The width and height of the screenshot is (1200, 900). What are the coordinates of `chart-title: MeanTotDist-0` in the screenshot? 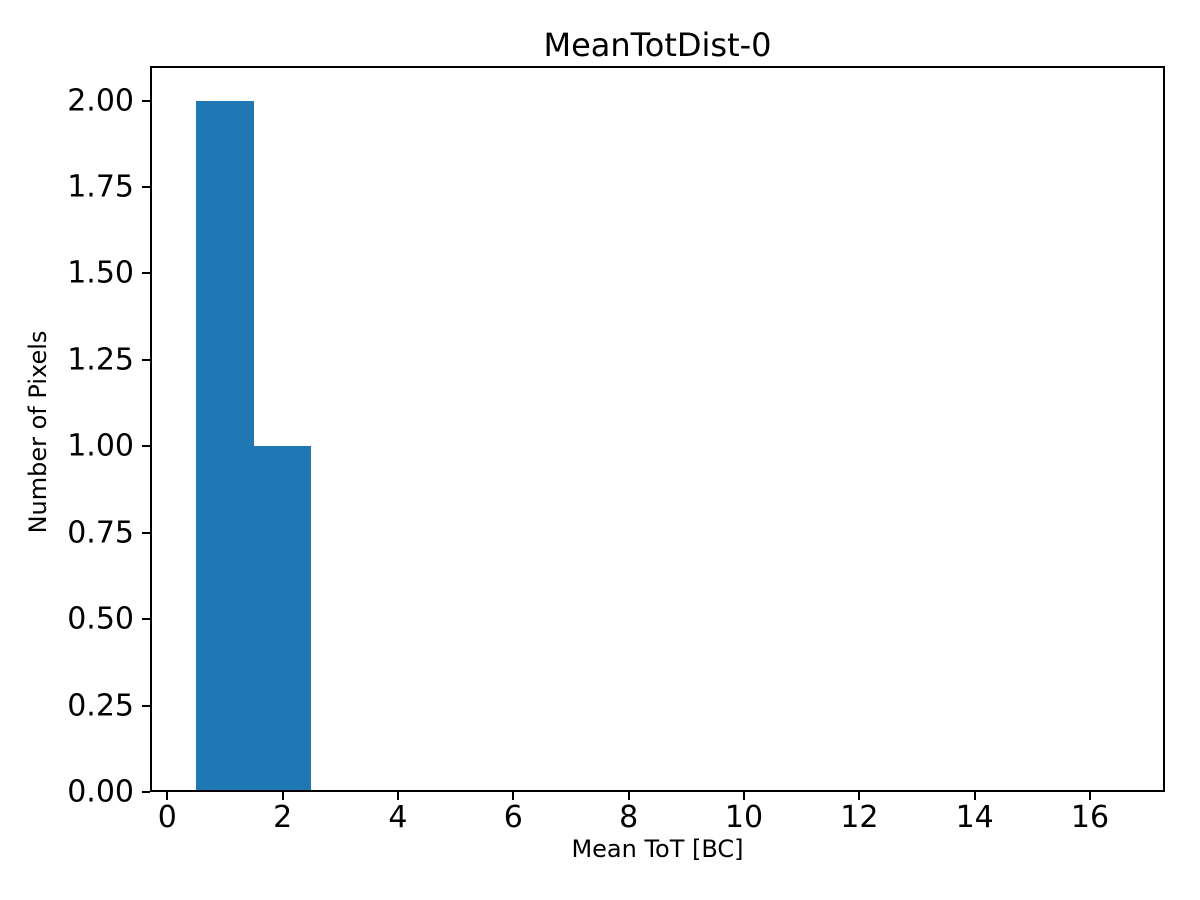 It's located at (657, 45).